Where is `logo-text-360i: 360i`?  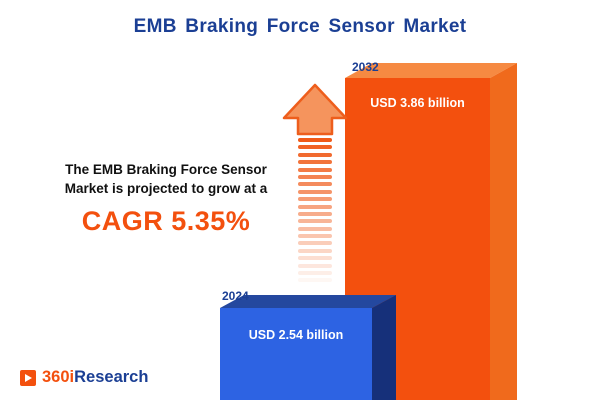
logo-text-360i: 360i is located at coordinates (58, 377).